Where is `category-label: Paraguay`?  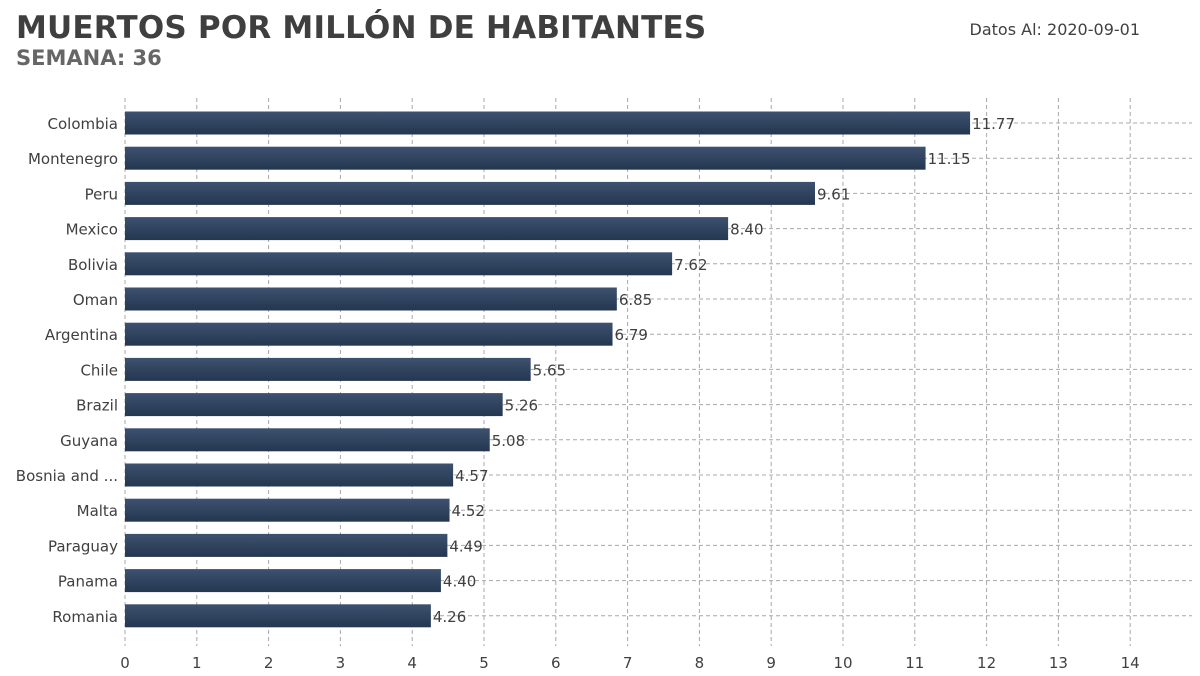 category-label: Paraguay is located at coordinates (83, 546).